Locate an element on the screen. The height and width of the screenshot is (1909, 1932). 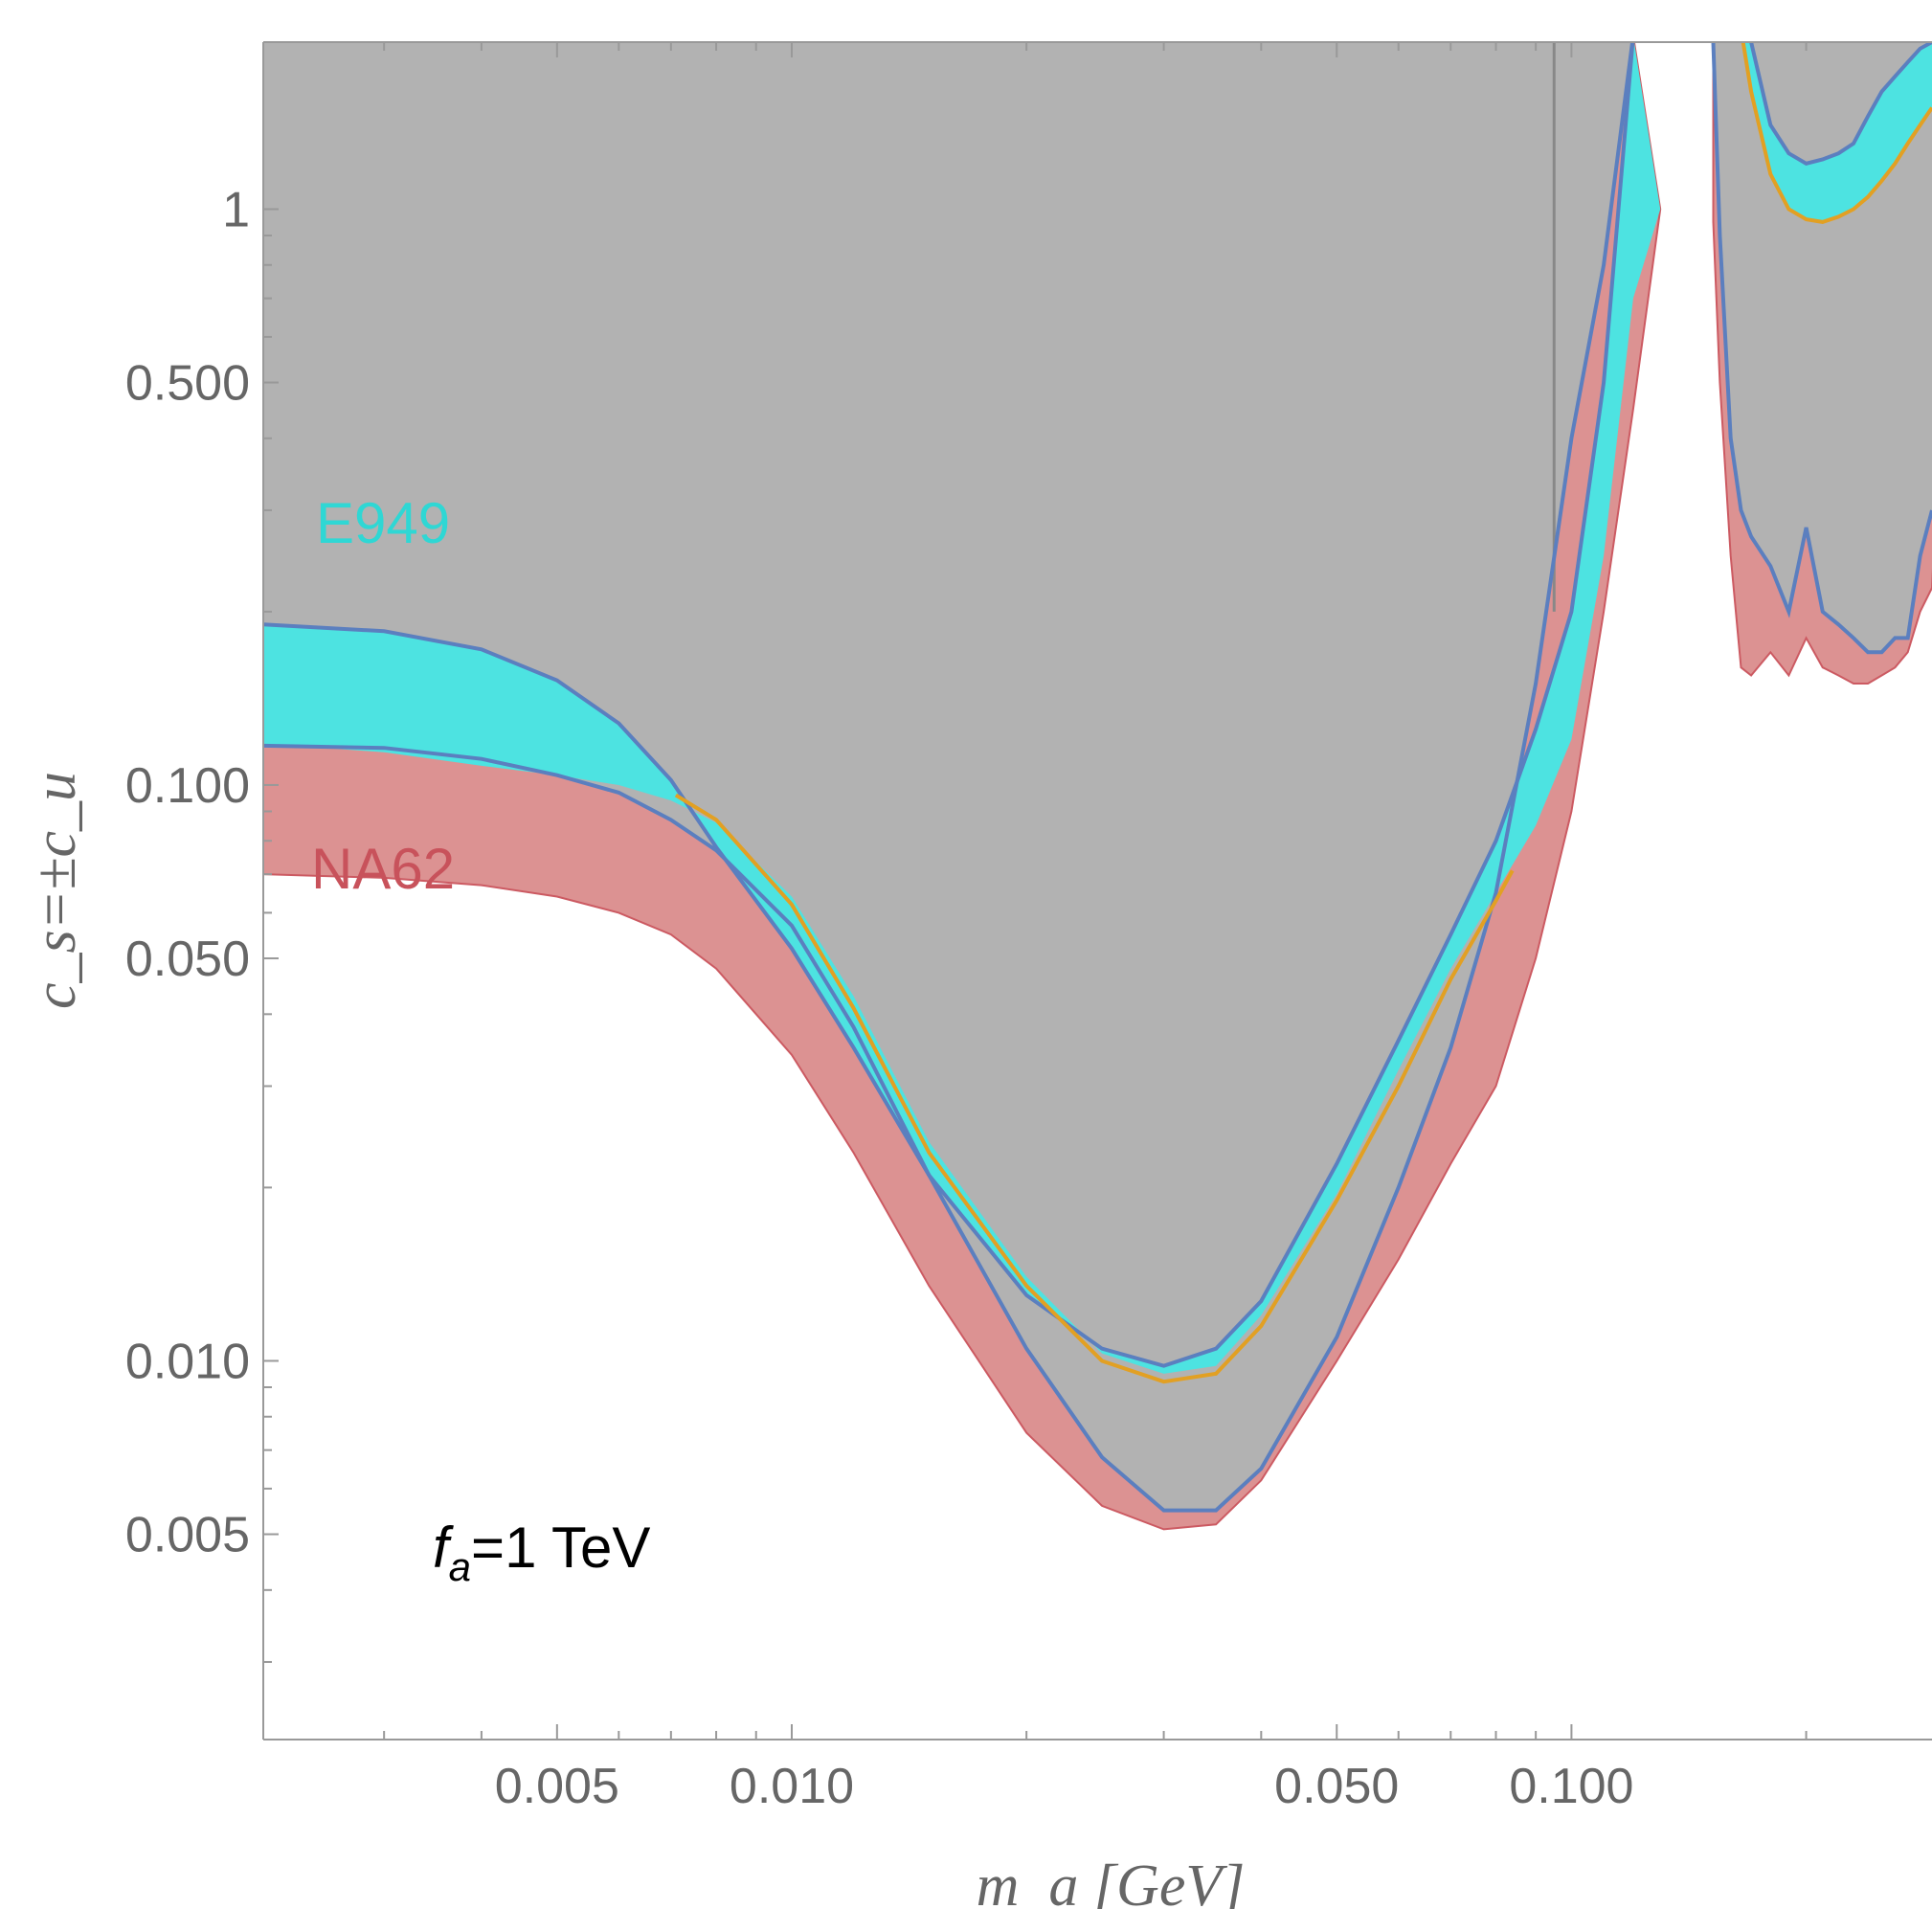
y-tick-label: 0.005 is located at coordinates (188, 1536).